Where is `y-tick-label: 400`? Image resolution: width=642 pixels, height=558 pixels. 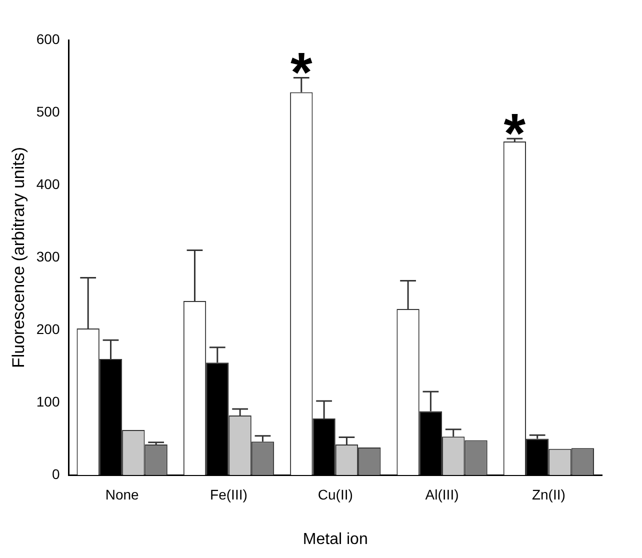 y-tick-label: 400 is located at coordinates (48, 184).